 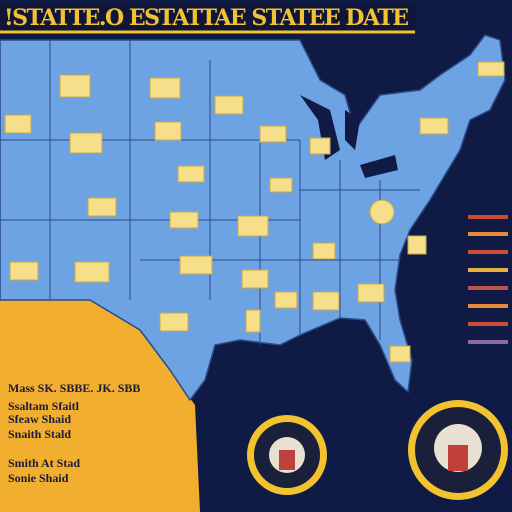 I want to click on legend-row: Ssaltam Sfaitl, so click(x=44, y=406).